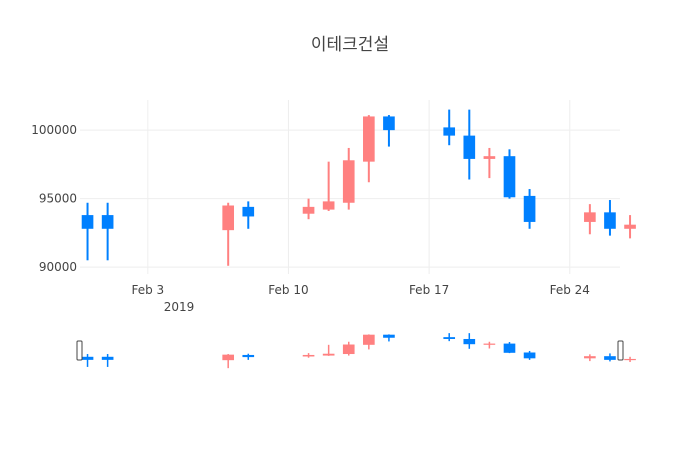  I want to click on range-slider-right-handle, so click(620, 350).